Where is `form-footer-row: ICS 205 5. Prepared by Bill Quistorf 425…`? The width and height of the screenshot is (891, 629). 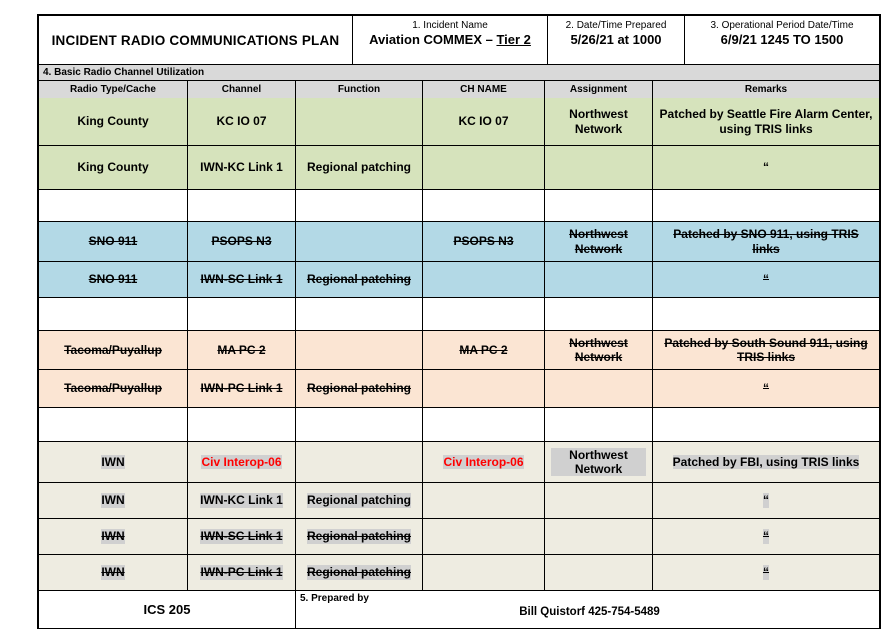
form-footer-row: ICS 205 5. Prepared by Bill Quistorf 425… is located at coordinates (459, 609).